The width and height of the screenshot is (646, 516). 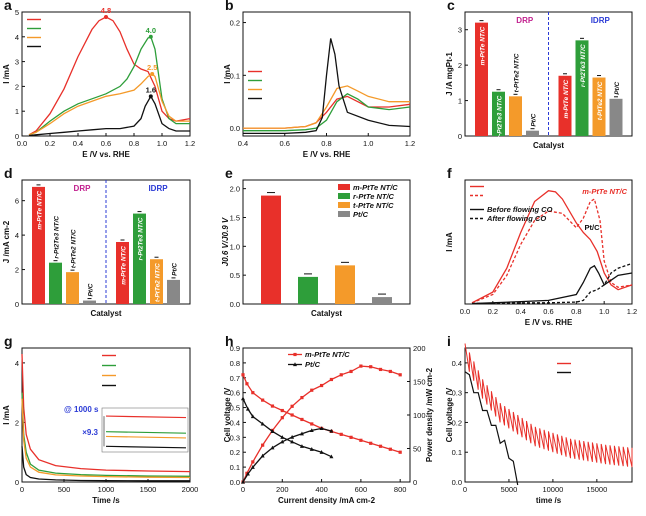 What do you see at coordinates (151, 89) in the screenshot?
I see `peak-label: 1.6` at bounding box center [151, 89].